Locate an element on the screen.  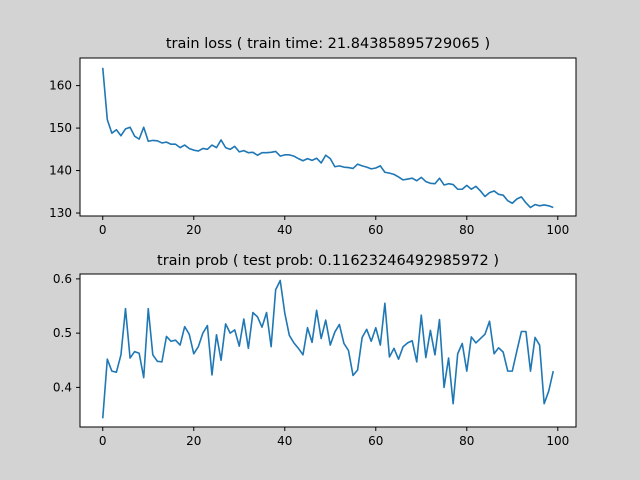
loss-x-tick-label: 60 is located at coordinates (375, 230).